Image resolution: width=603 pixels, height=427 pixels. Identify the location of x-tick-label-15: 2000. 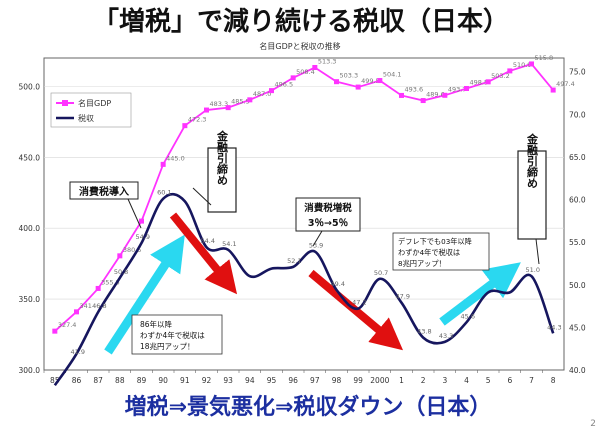
(379, 380).